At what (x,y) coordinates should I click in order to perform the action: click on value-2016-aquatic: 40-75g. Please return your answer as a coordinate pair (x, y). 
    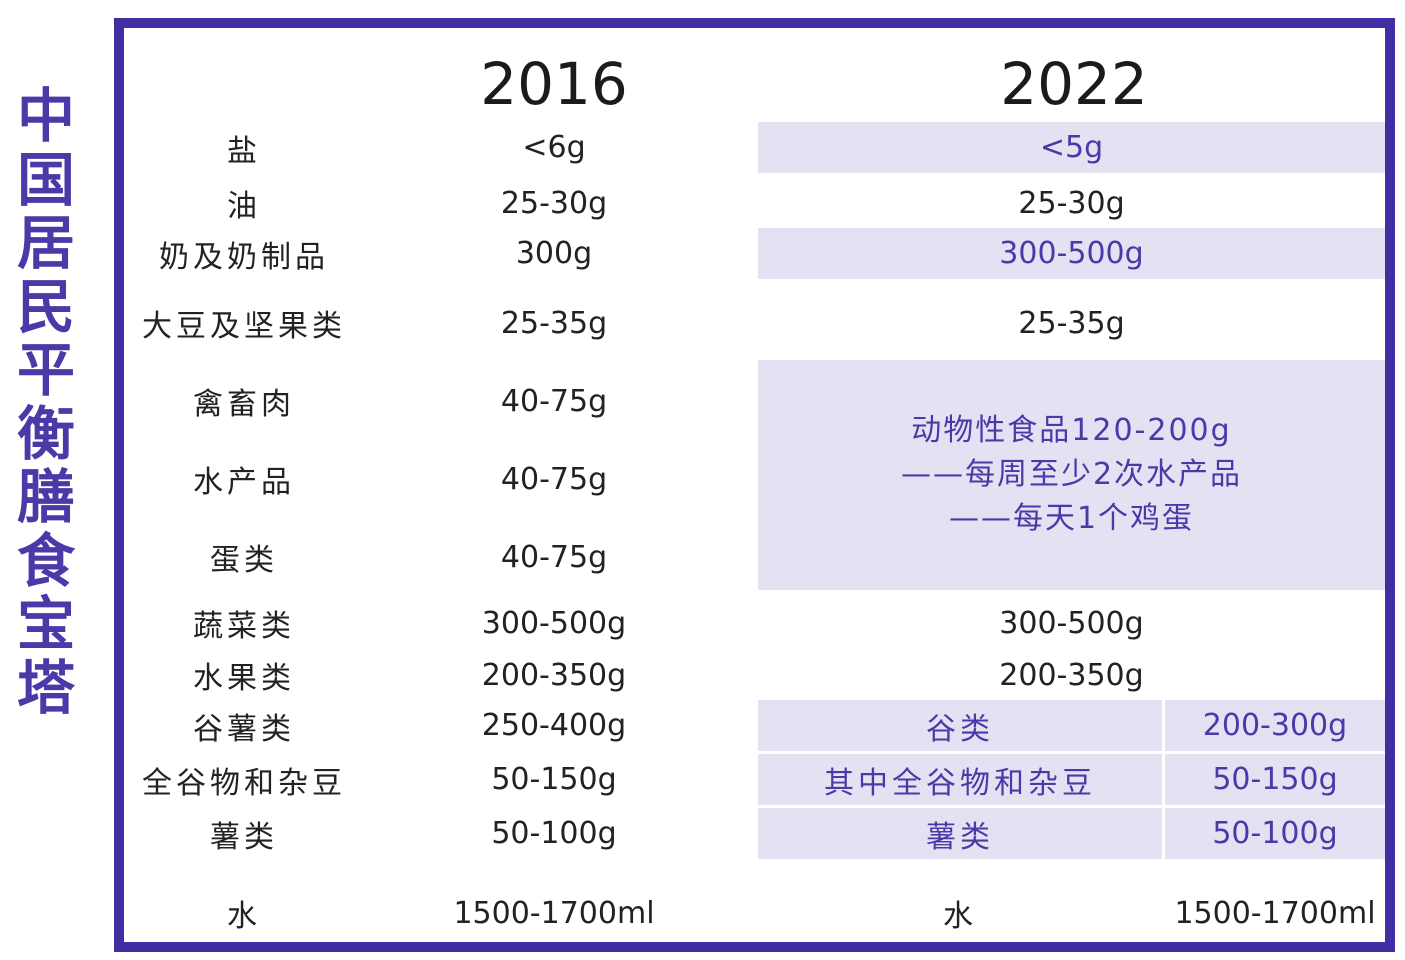
    Looking at the image, I should click on (554, 479).